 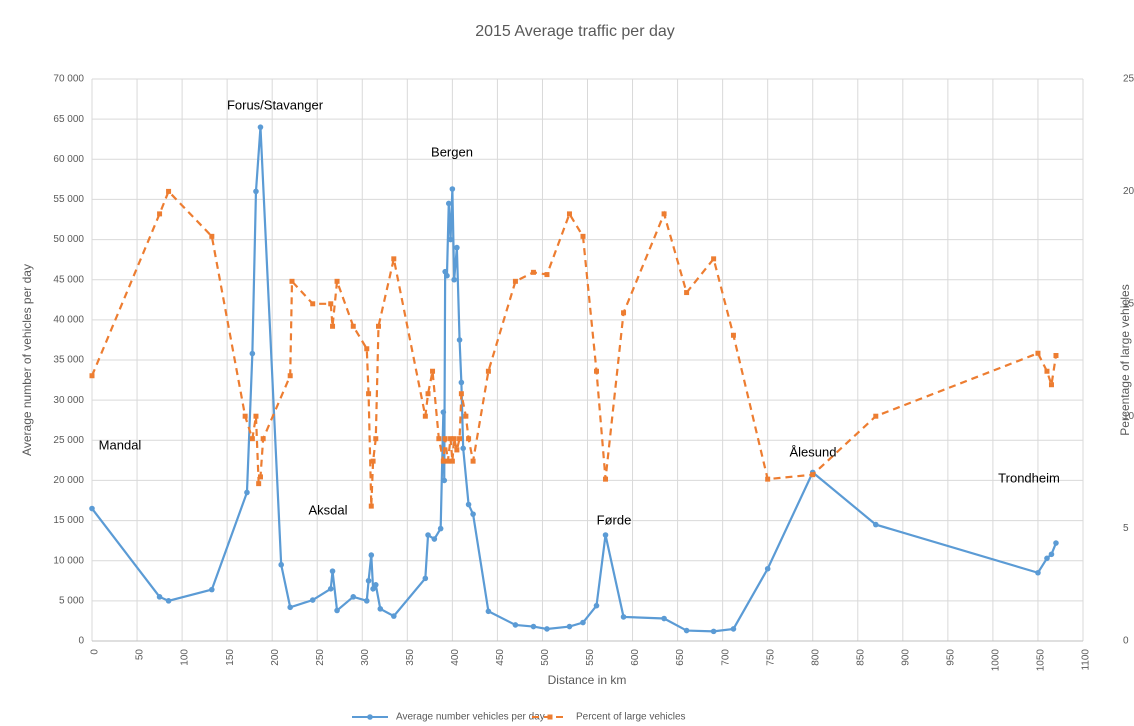 What do you see at coordinates (68, 440) in the screenshot?
I see `y-tick-label: 25 000` at bounding box center [68, 440].